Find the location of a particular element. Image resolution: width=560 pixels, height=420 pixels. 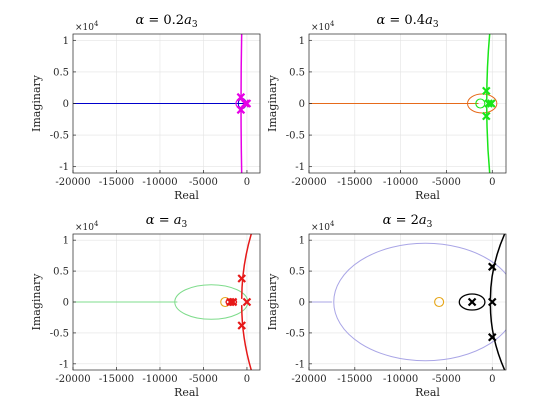

subplot-title: α = 2a3 is located at coordinates (408, 221).